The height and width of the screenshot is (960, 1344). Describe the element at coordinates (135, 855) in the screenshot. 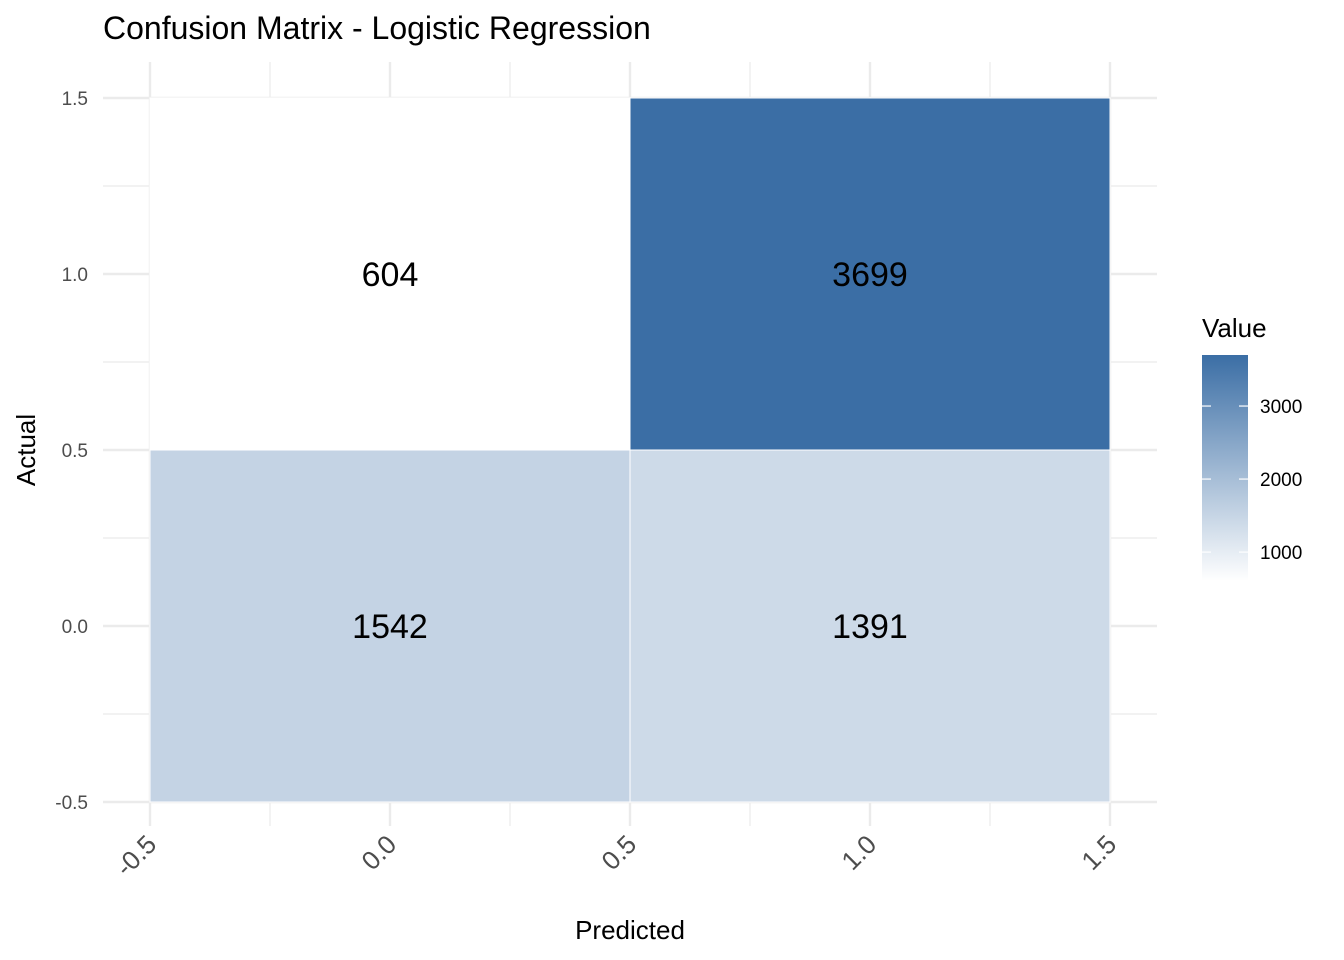

I see `x-tick-label: -0.5` at that location.